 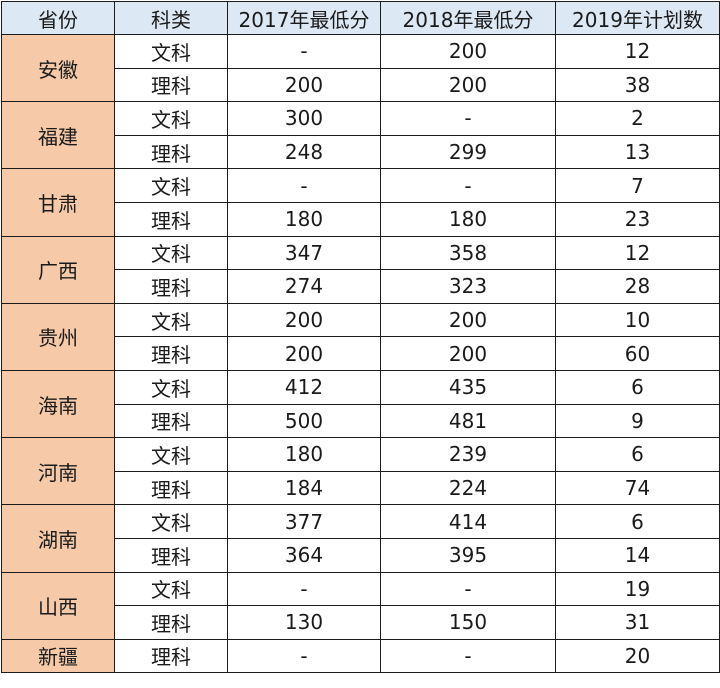 What do you see at coordinates (304, 152) in the screenshot?
I see `min-score-2017-cell: 248` at bounding box center [304, 152].